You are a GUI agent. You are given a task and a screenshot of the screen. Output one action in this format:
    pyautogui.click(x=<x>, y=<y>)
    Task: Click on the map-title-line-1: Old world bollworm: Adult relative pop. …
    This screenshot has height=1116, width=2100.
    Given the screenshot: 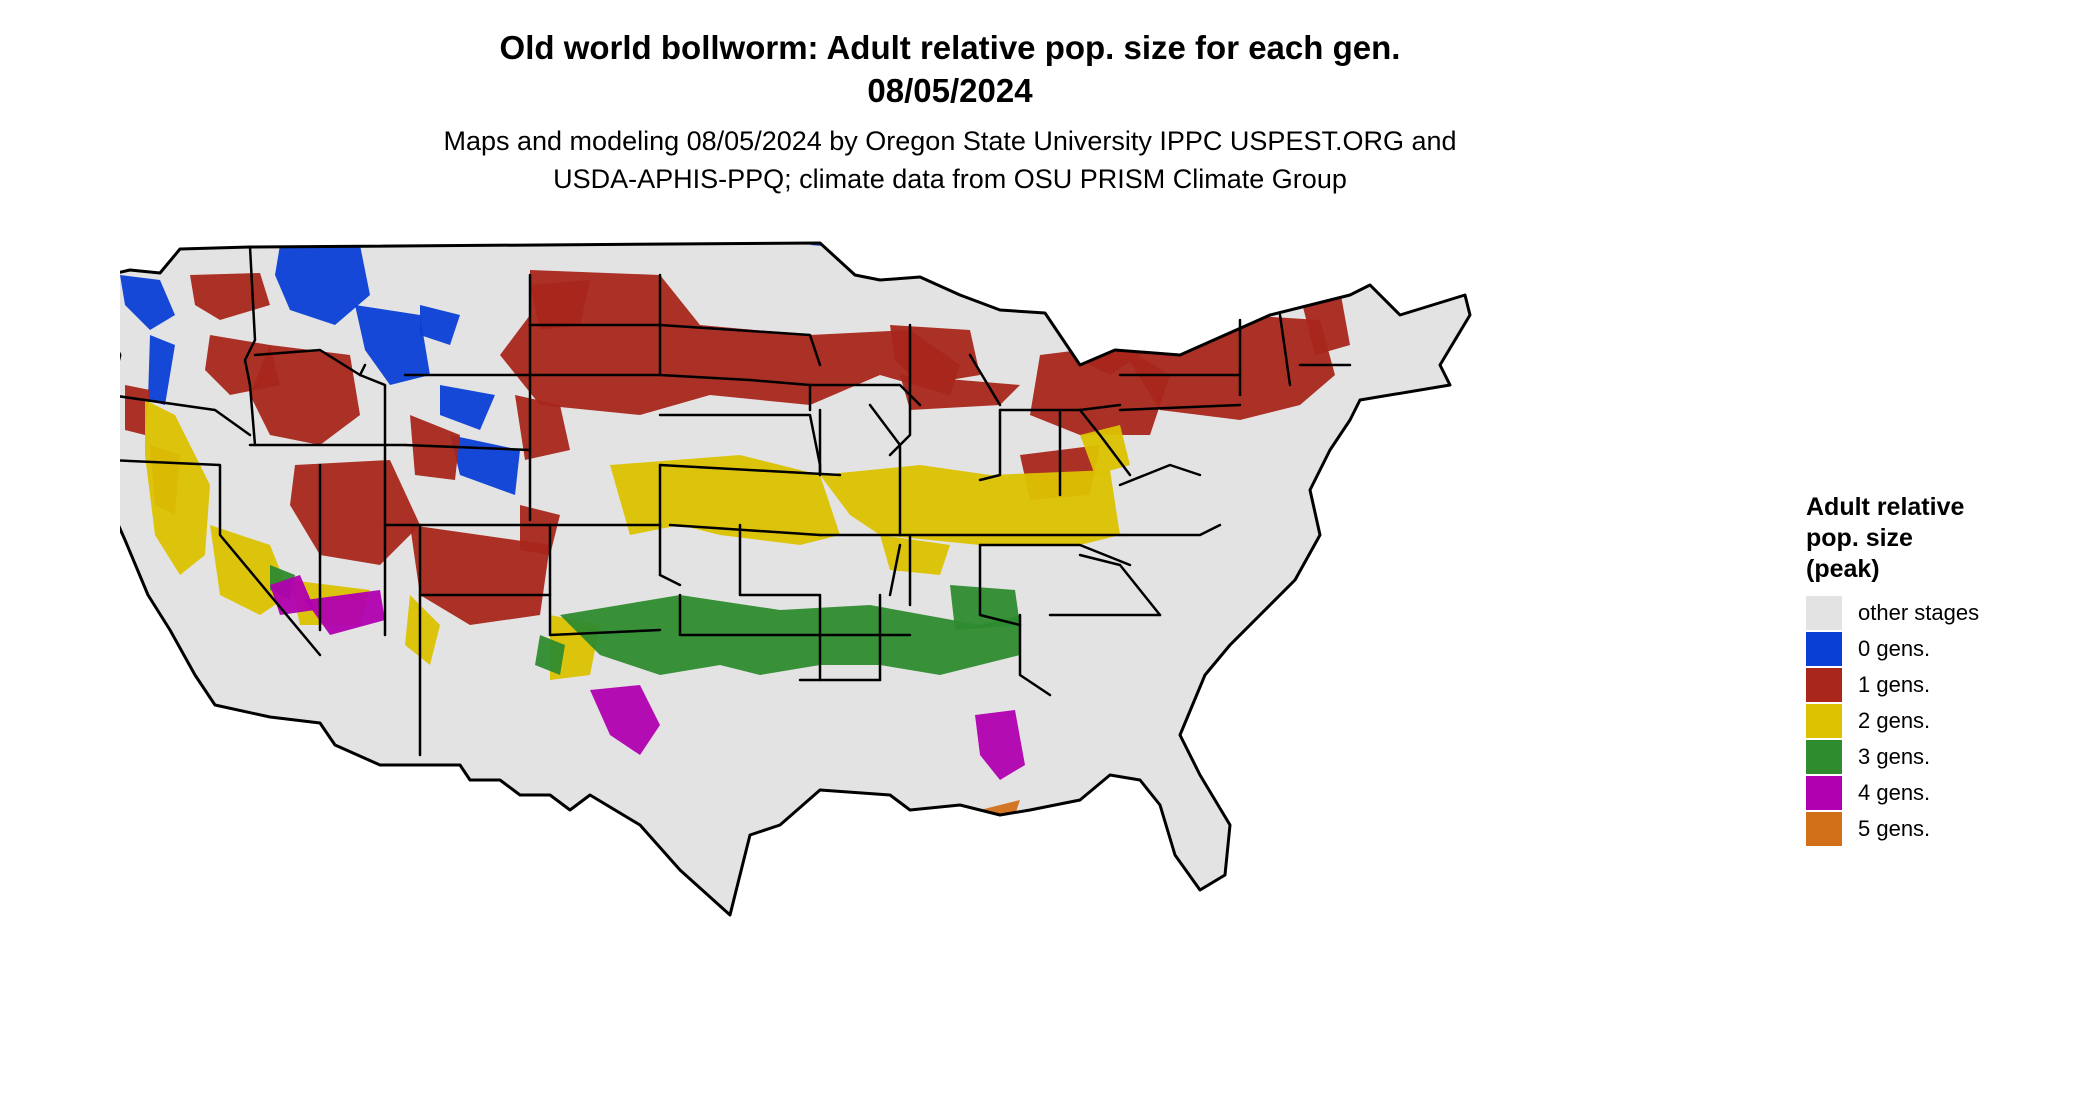 What is the action you would take?
    pyautogui.click(x=950, y=47)
    